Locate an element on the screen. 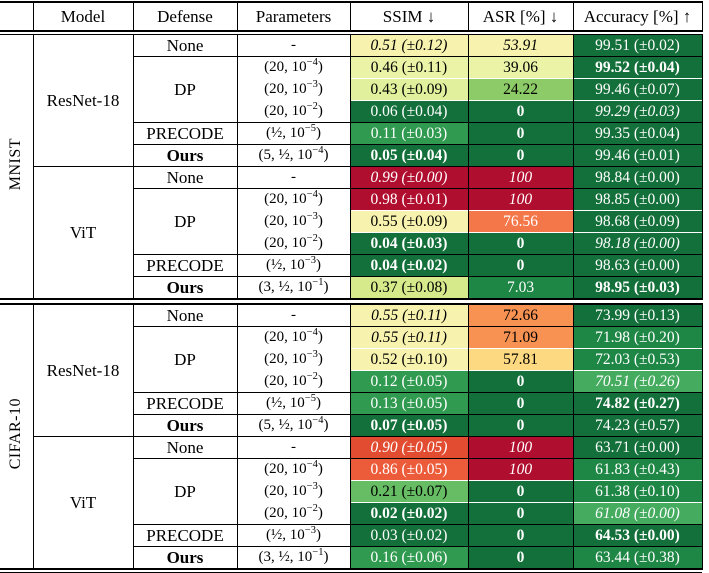 The image size is (709, 573). ssim-cell: 0.07 (±0.05) is located at coordinates (408, 425).